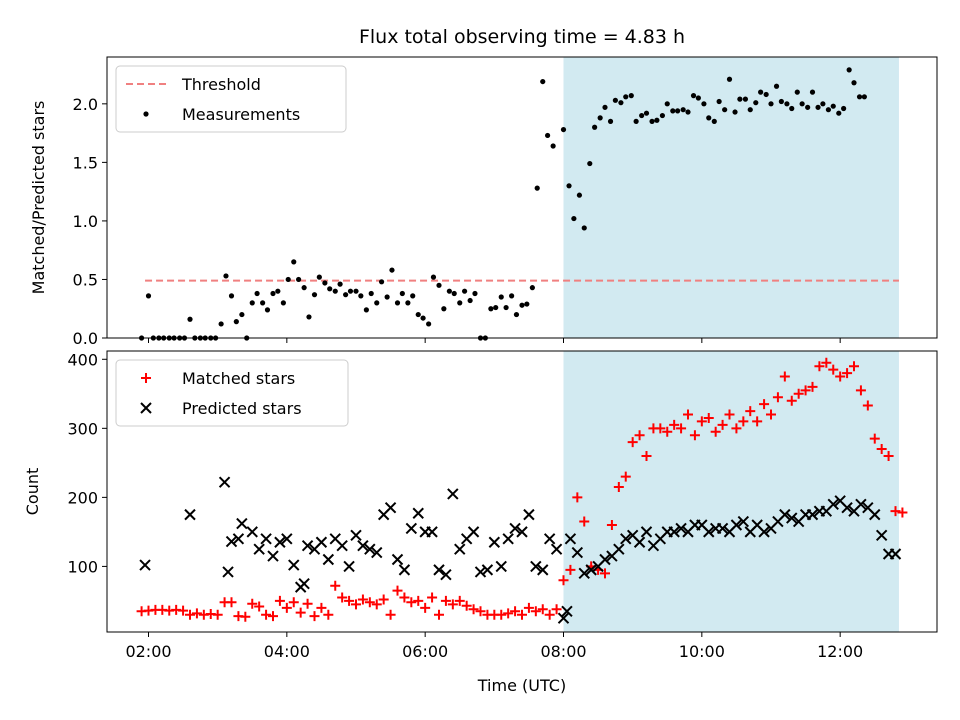  Describe the element at coordinates (840, 651) in the screenshot. I see `x-tick-label: 12:00` at that location.